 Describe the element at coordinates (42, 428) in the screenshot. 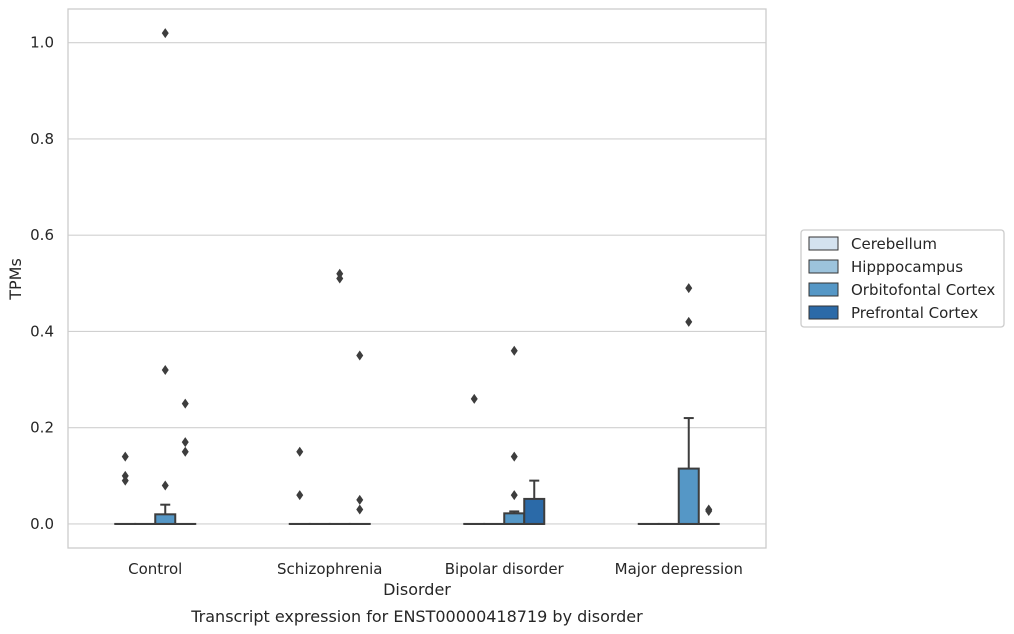

I see `y-tick-label: 0.2` at that location.